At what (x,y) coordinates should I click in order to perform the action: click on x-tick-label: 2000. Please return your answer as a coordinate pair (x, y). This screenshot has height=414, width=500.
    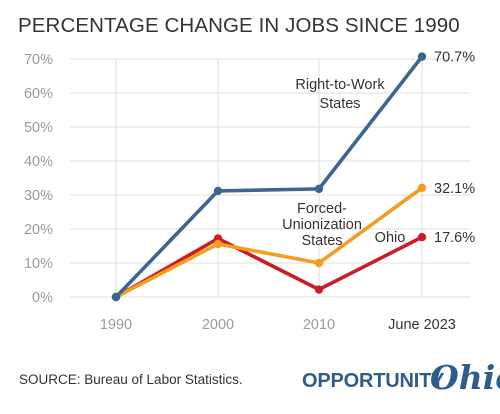
    Looking at the image, I should click on (218, 325).